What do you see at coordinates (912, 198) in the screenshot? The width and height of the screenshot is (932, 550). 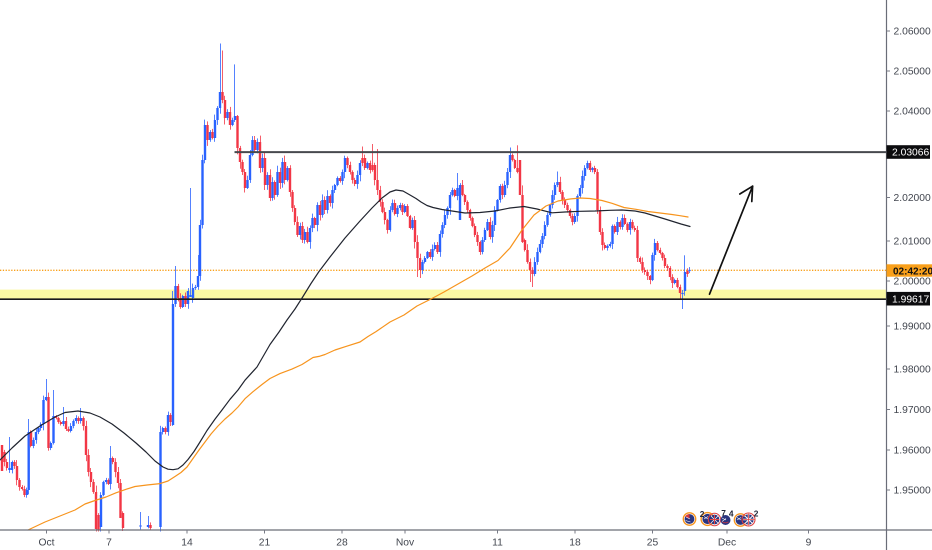 I see `svg-text: 2.02000` at bounding box center [912, 198].